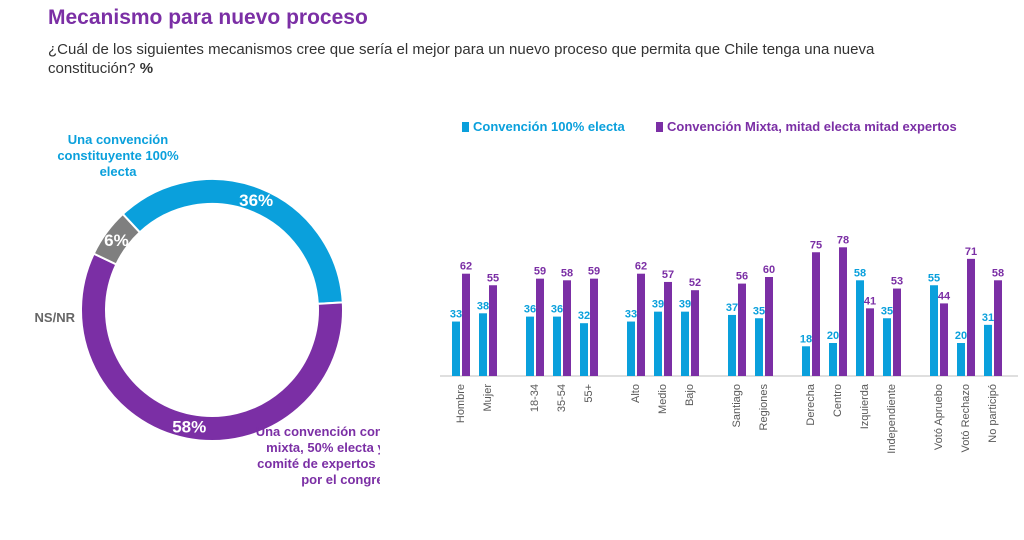 The image size is (1024, 540). What do you see at coordinates (971, 252) in the screenshot?
I see `data-label: 71` at bounding box center [971, 252].